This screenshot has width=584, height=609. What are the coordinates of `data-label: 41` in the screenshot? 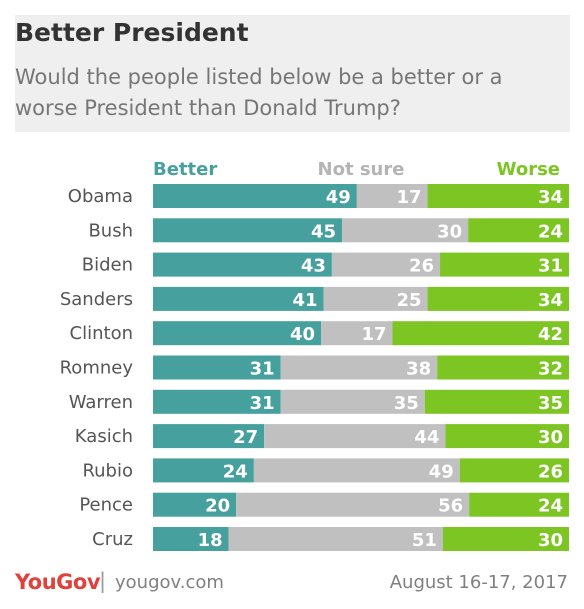 It's located at (304, 300).